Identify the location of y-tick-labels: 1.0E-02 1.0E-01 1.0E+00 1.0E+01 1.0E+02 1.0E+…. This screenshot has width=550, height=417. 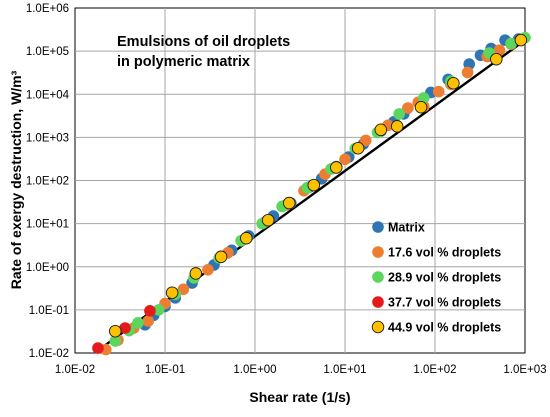
(48, 181).